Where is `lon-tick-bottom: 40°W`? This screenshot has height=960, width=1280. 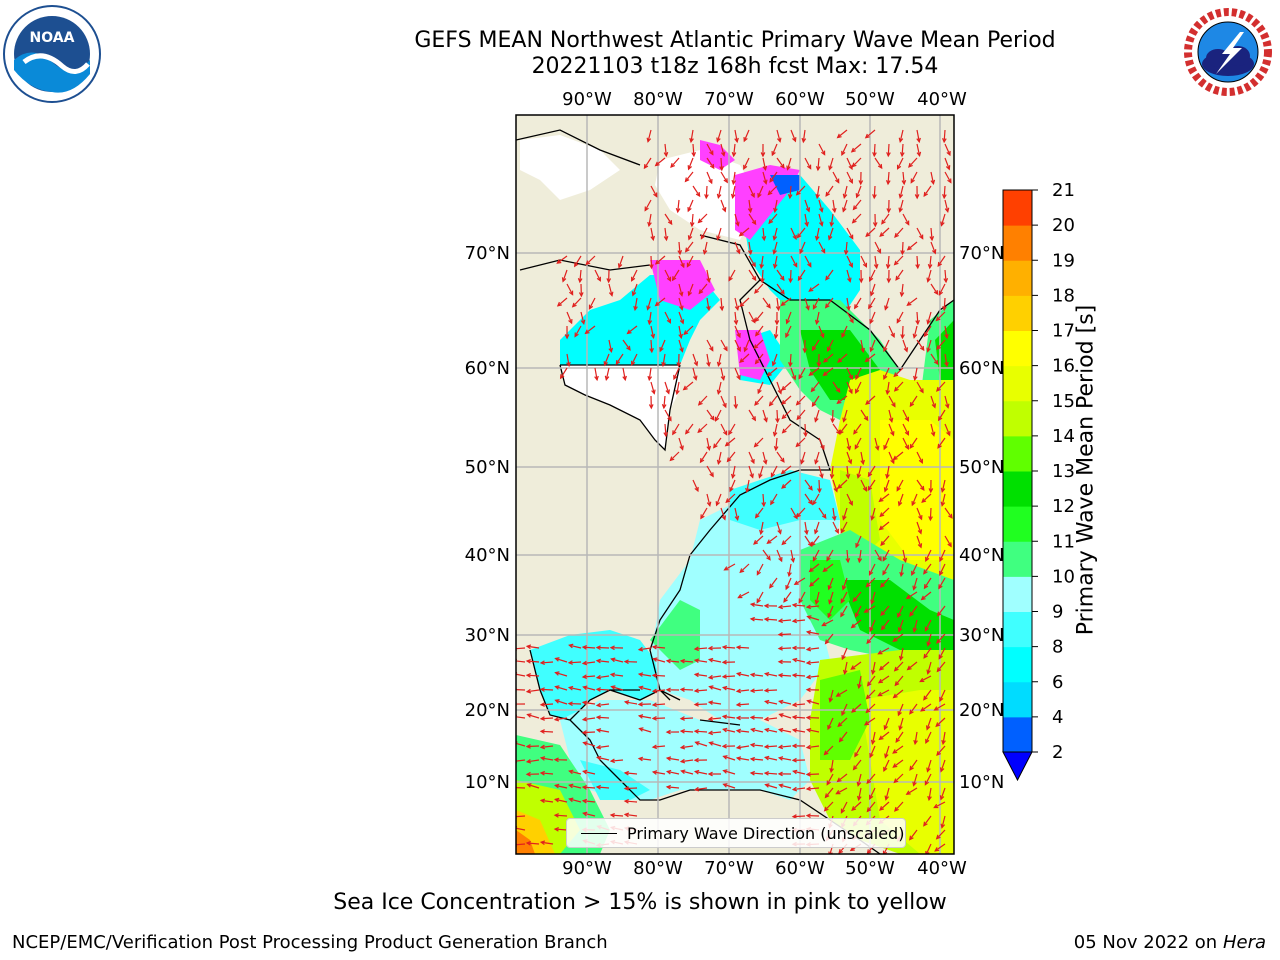
lon-tick-bottom: 40°W is located at coordinates (942, 868).